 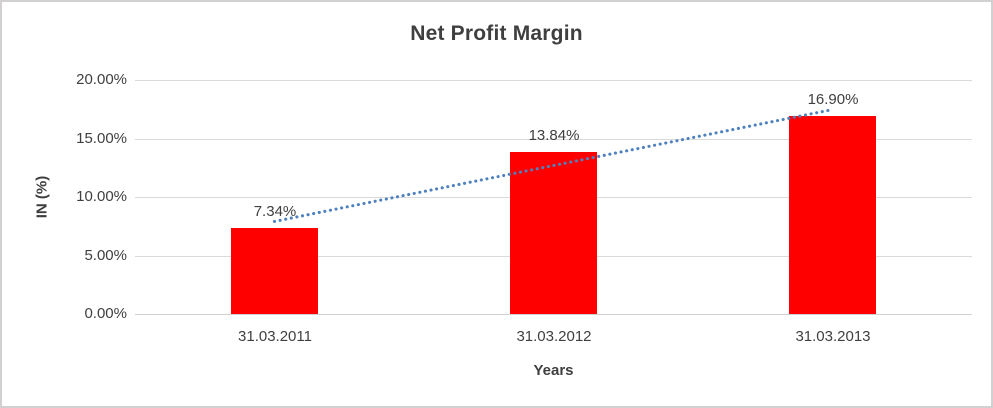 I want to click on x-tick-label: 31.03.2013, so click(x=833, y=336).